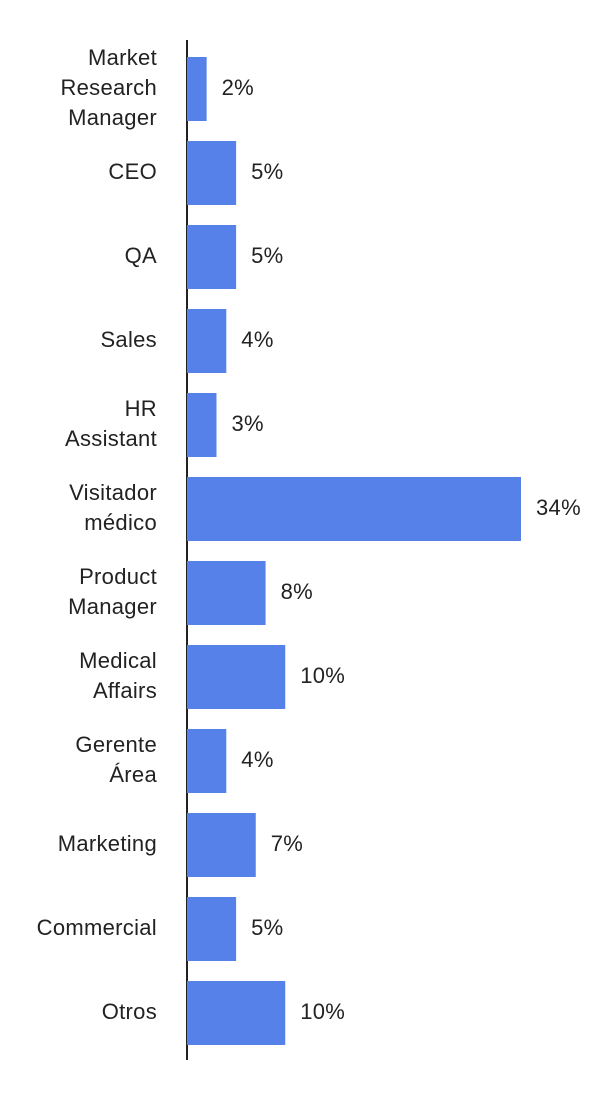 This screenshot has width=600, height=1100. Describe the element at coordinates (113, 507) in the screenshot. I see `y-tick-label: Visitador médico` at that location.